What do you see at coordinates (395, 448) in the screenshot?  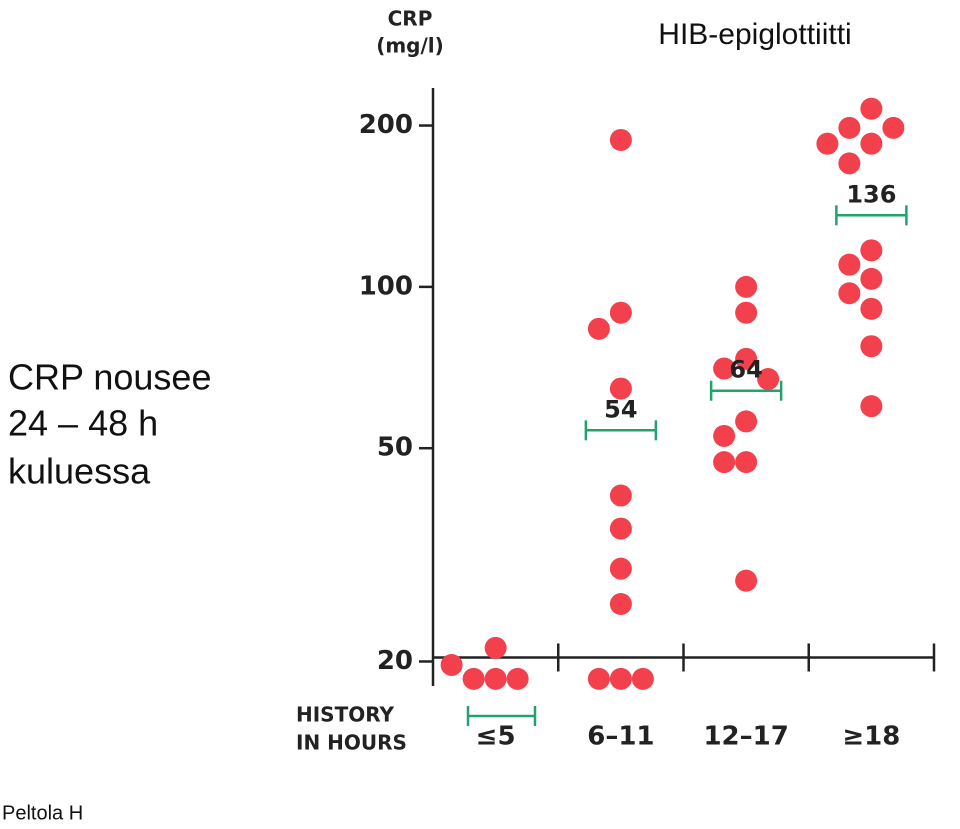 I see `y-tick-label: 50` at bounding box center [395, 448].